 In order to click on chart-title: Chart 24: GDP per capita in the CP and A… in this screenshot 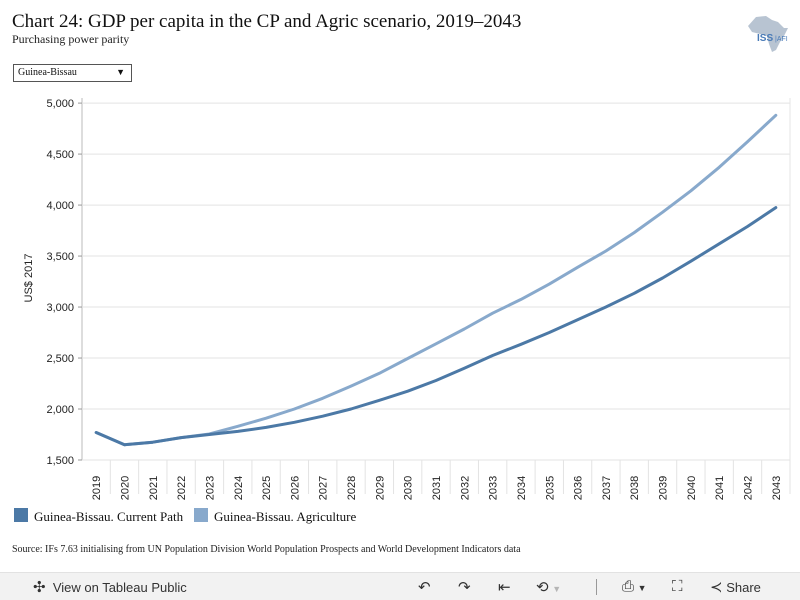, I will do `click(267, 21)`.